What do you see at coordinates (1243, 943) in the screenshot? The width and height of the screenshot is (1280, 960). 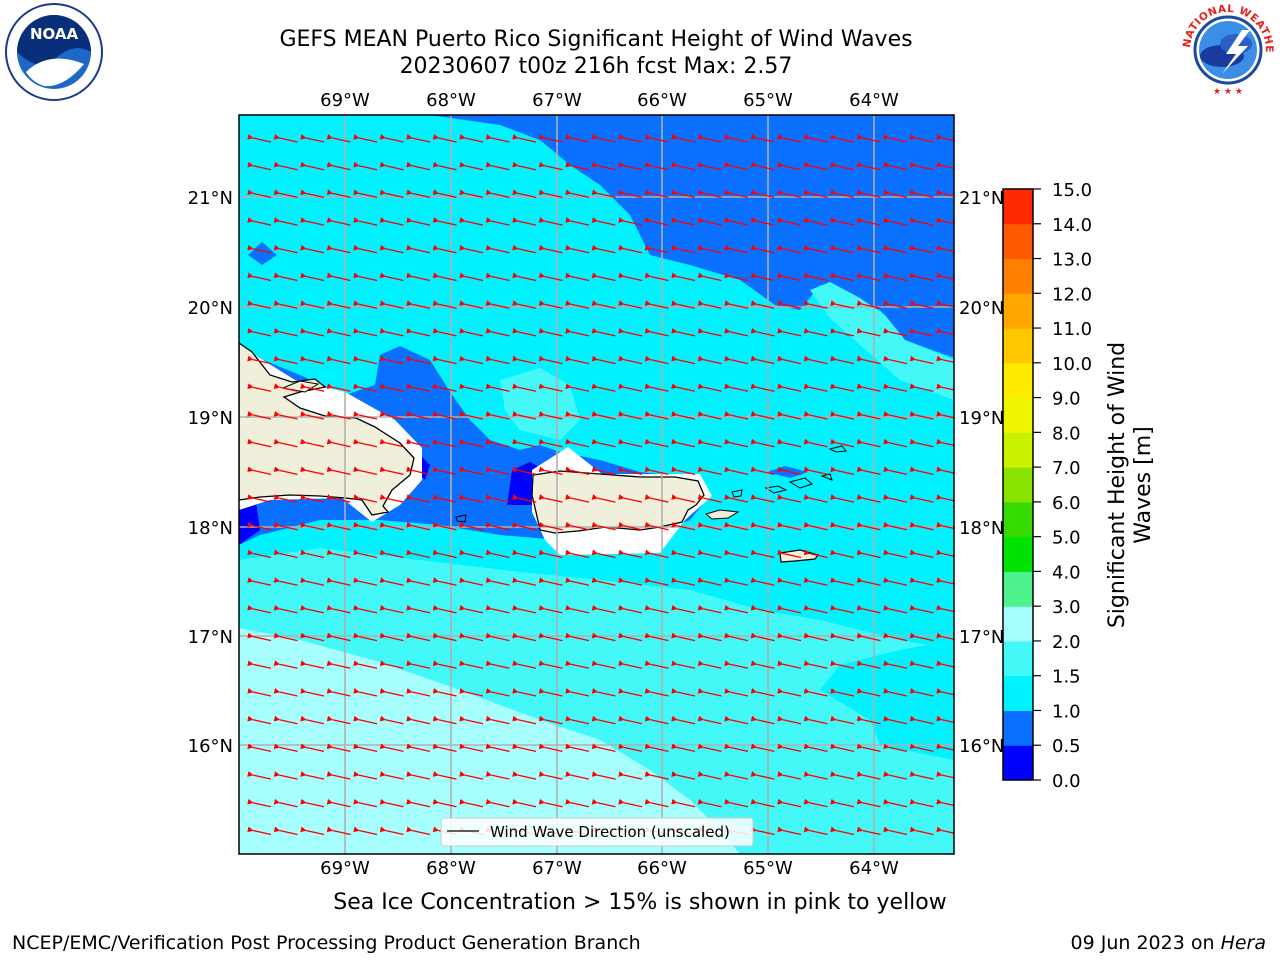 I see `host-name: Hera` at bounding box center [1243, 943].